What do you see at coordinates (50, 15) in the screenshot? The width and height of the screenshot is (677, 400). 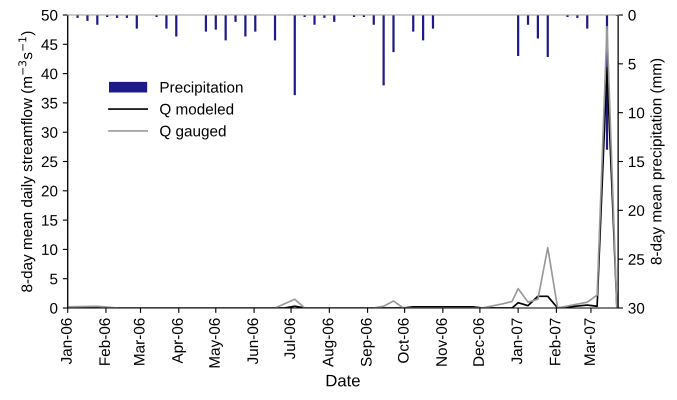 I see `y-tick-label: 50` at bounding box center [50, 15].